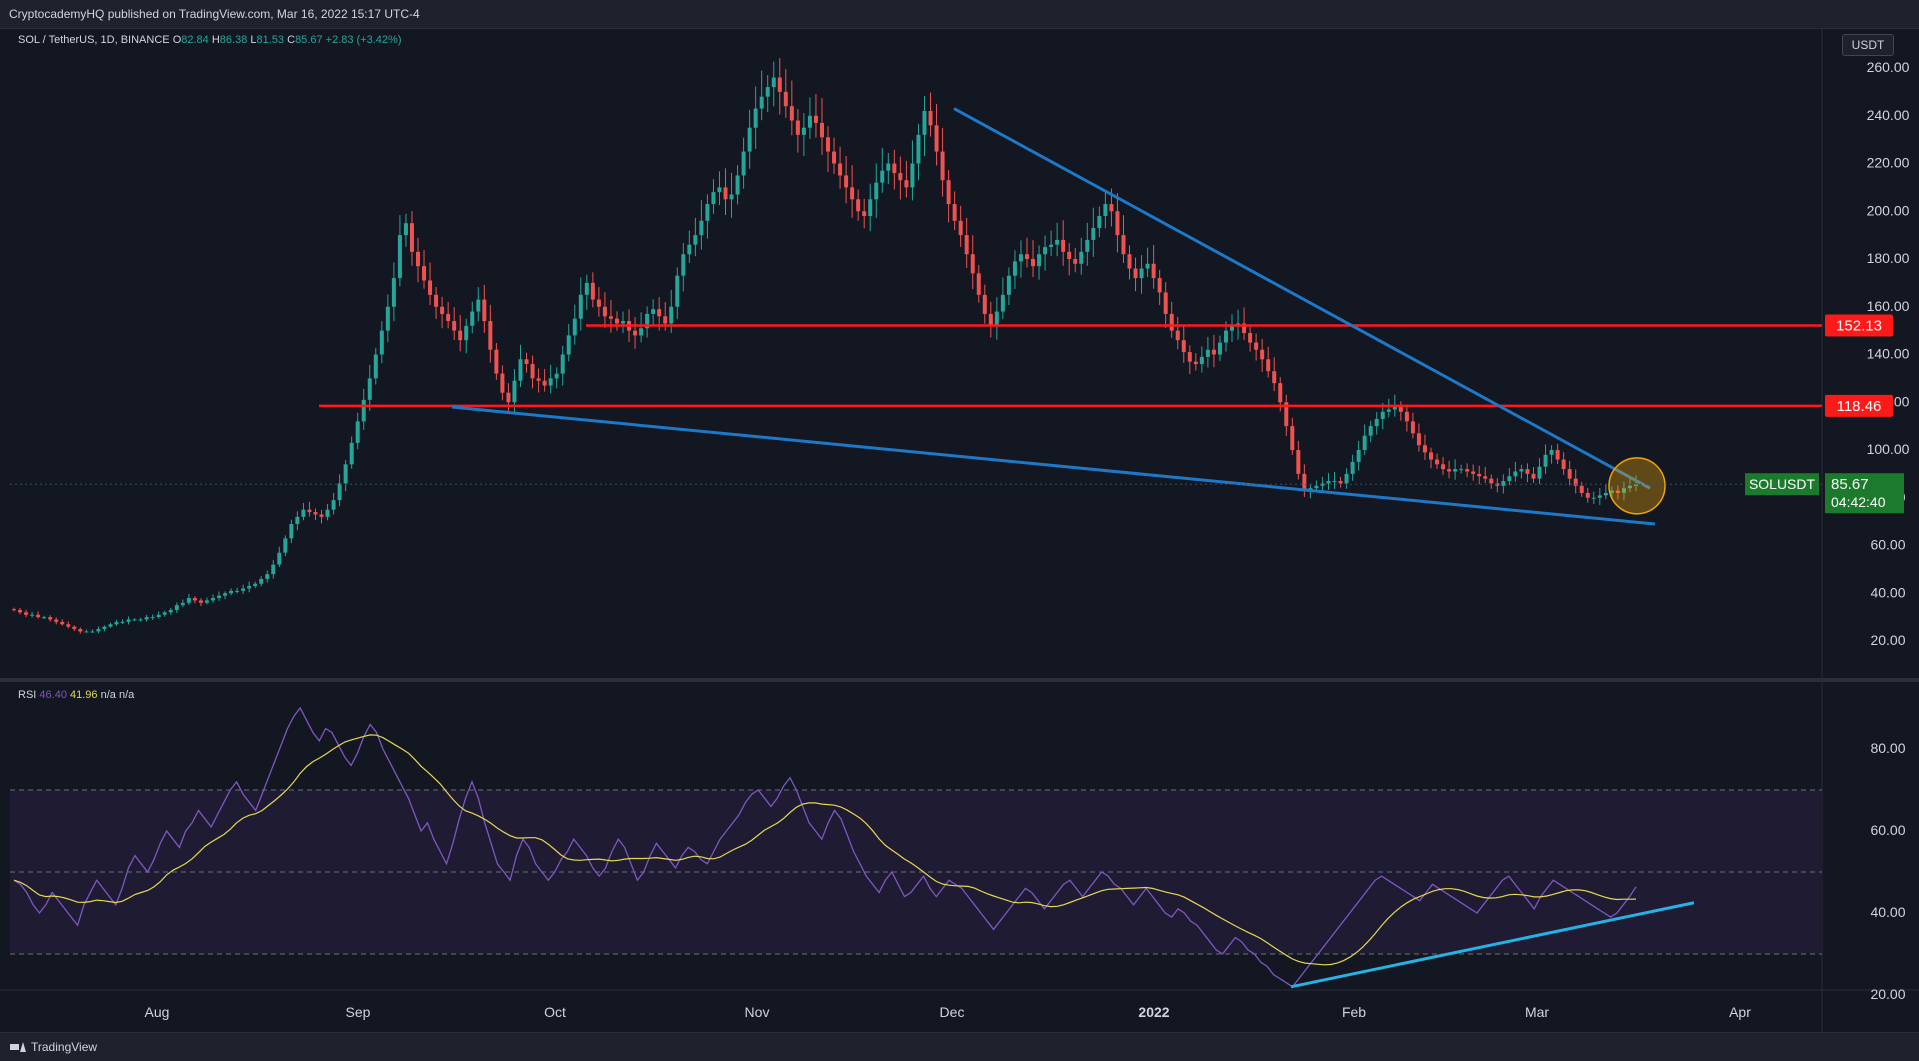  I want to click on currency-button: USDT, so click(1868, 45).